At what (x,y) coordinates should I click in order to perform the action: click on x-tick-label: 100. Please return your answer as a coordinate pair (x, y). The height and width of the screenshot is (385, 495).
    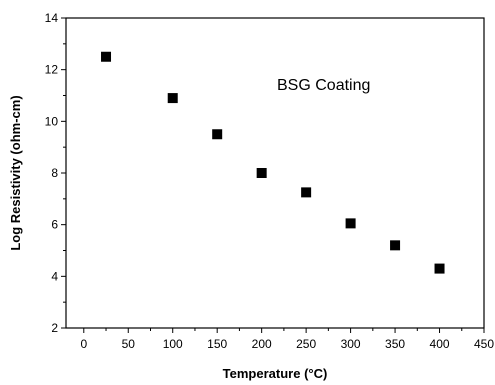
    Looking at the image, I should click on (173, 344).